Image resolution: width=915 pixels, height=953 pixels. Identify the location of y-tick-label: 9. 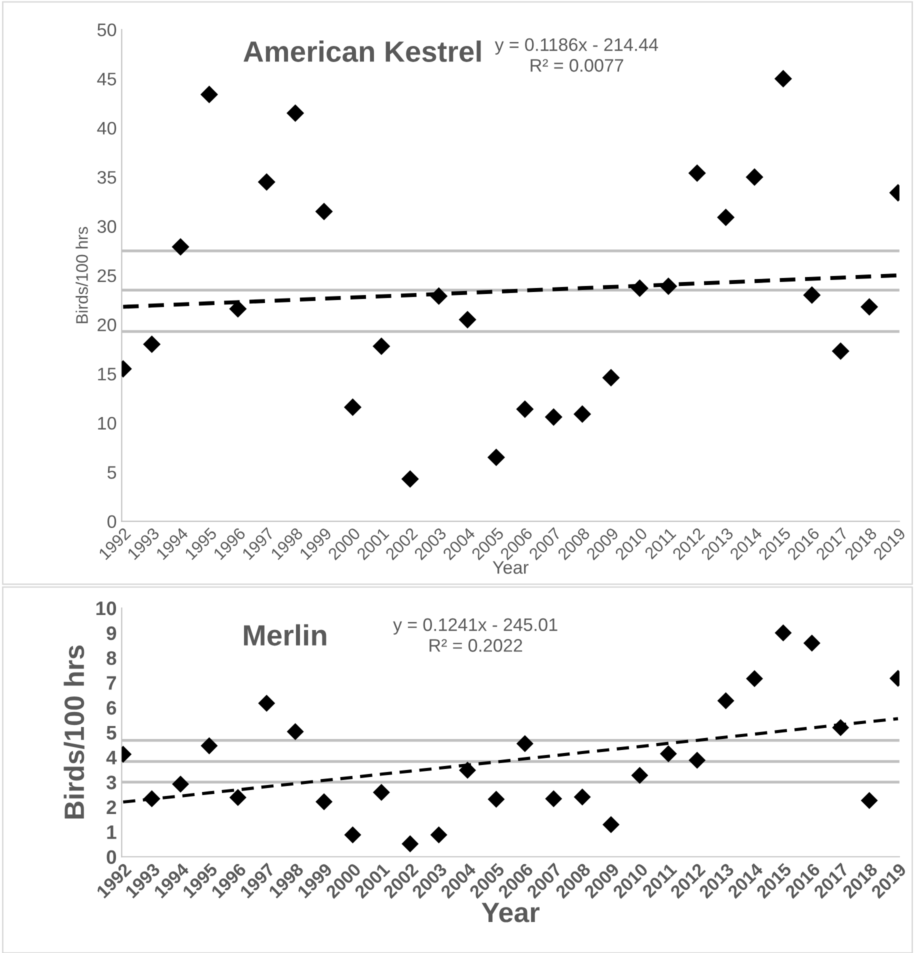
(111, 633).